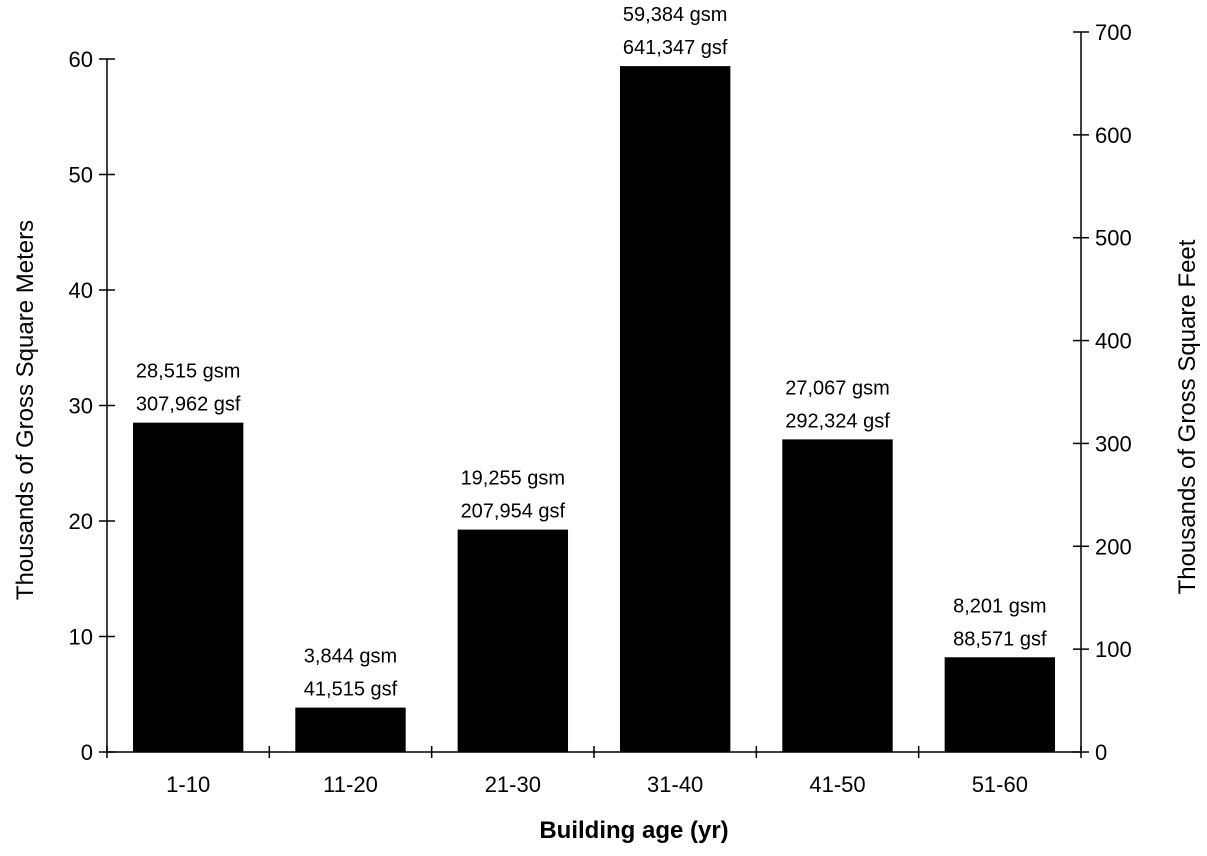  Describe the element at coordinates (188, 784) in the screenshot. I see `x-tick-label: 1-10` at that location.